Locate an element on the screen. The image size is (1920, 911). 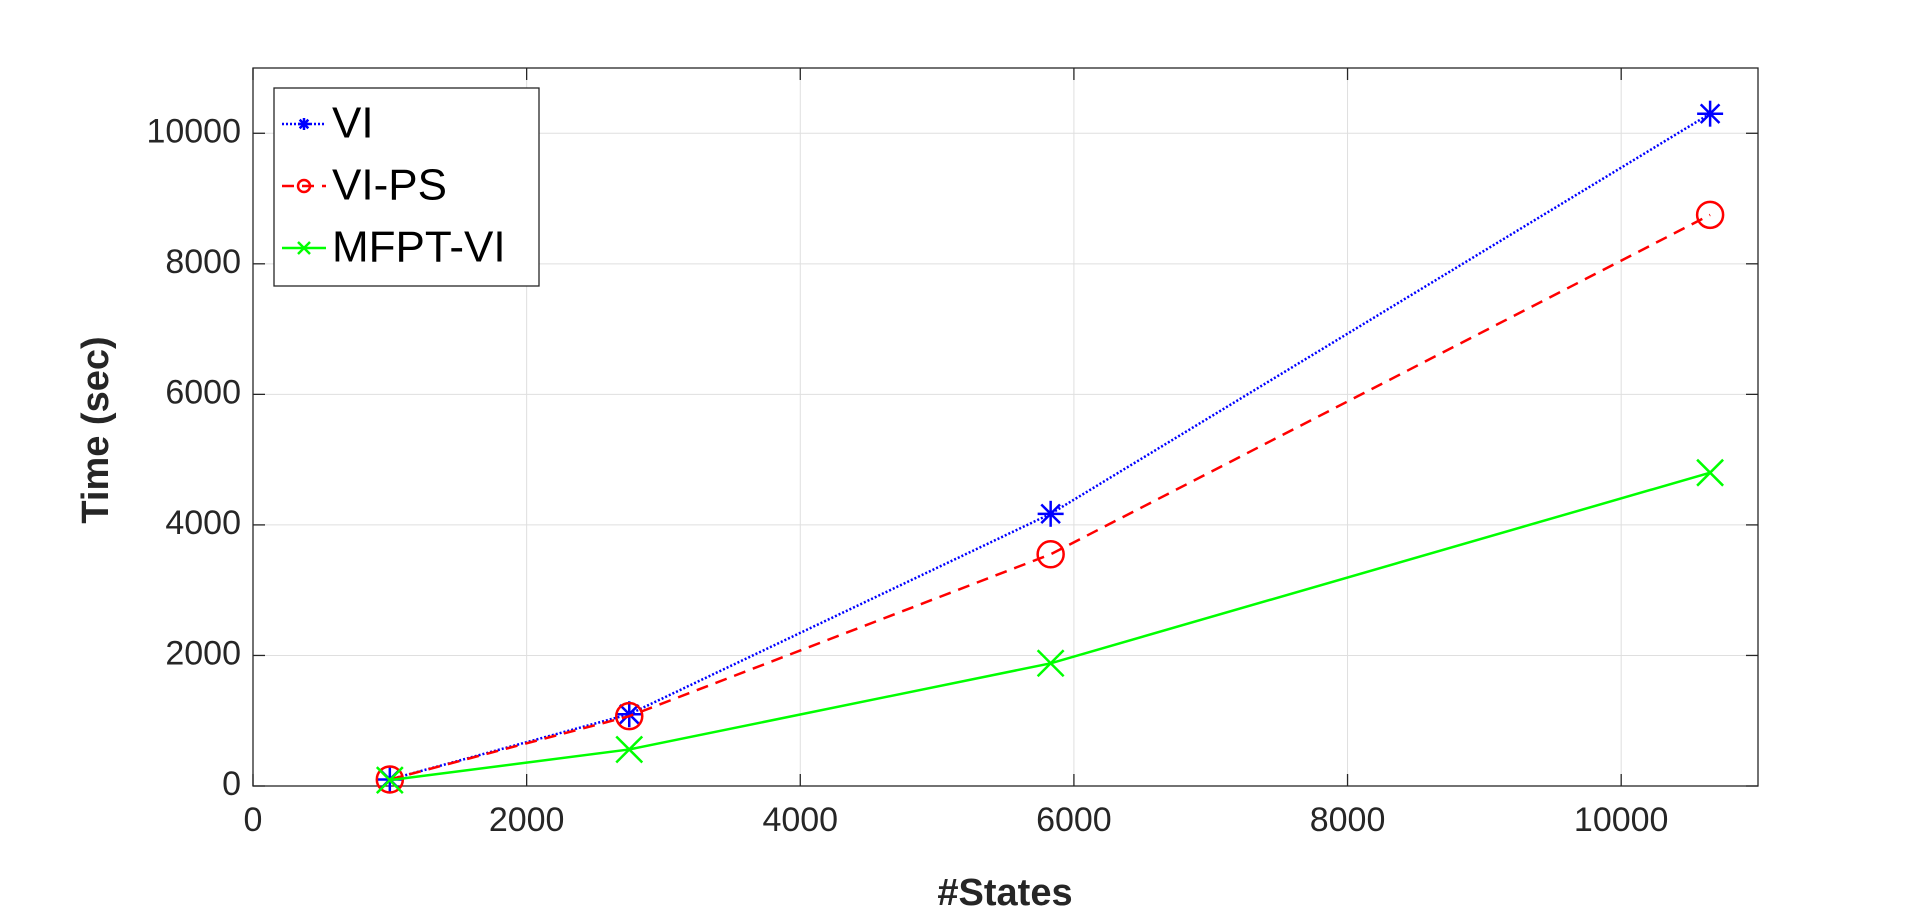
y-tick-label: 10000 is located at coordinates (193, 131).